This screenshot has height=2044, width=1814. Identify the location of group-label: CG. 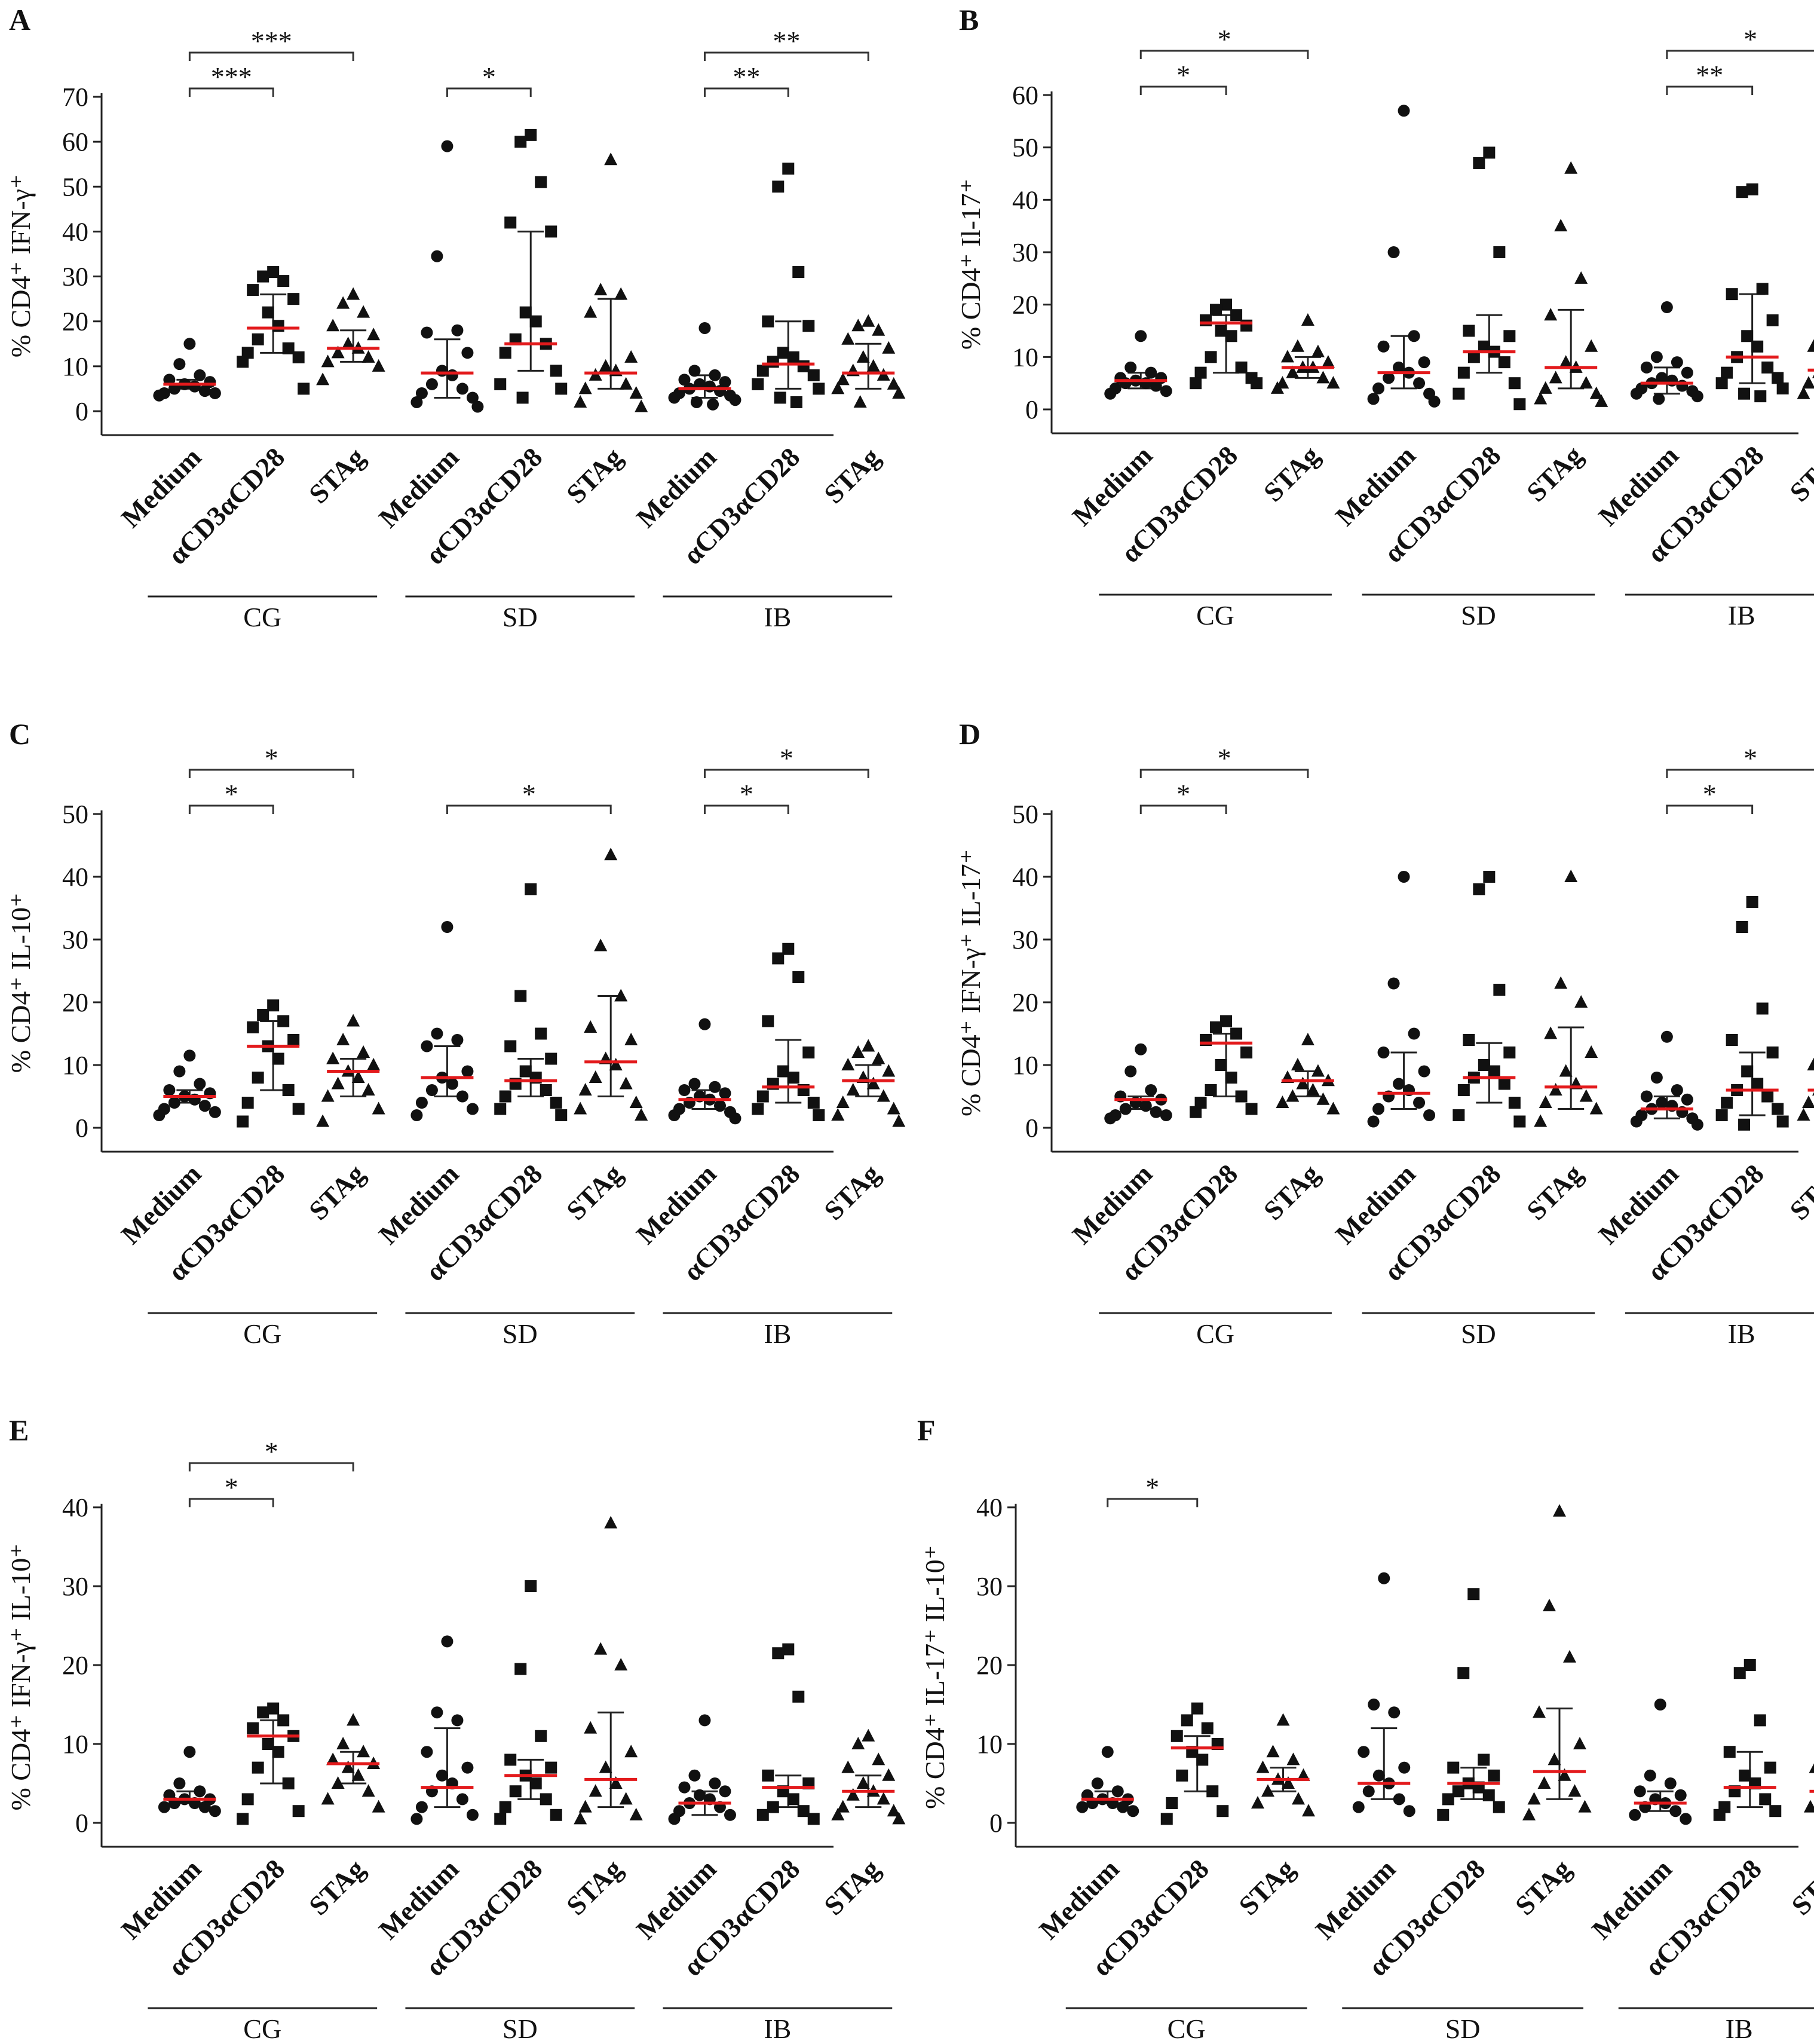
(1187, 2029).